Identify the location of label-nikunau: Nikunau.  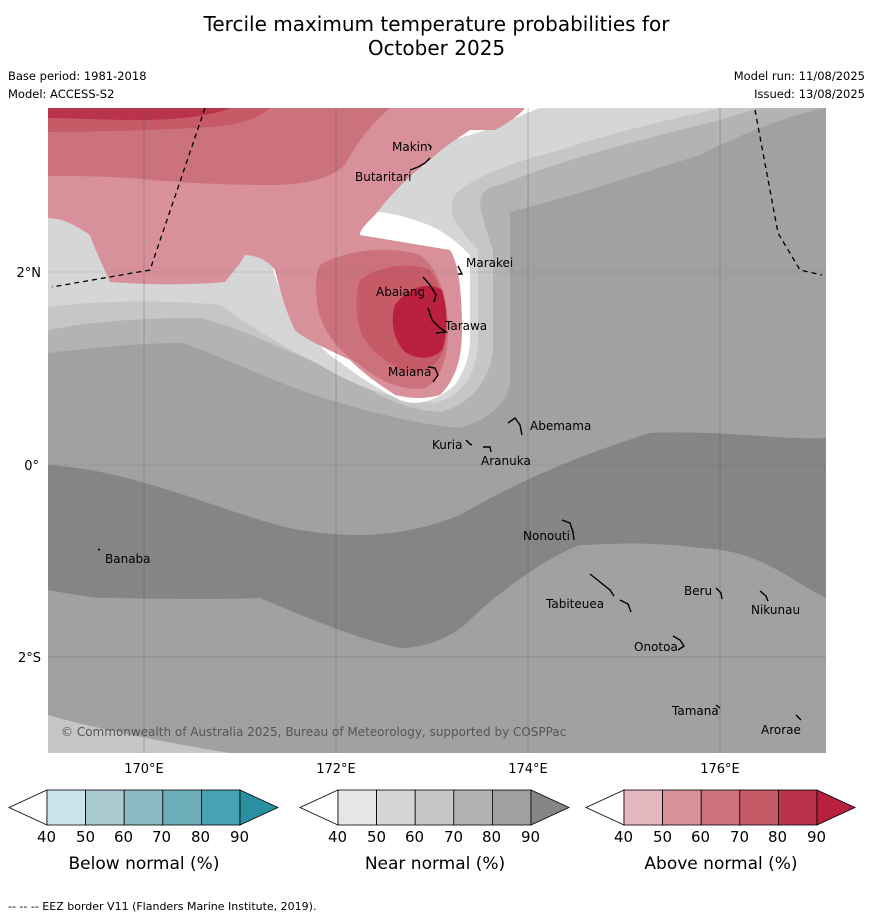
(775, 610).